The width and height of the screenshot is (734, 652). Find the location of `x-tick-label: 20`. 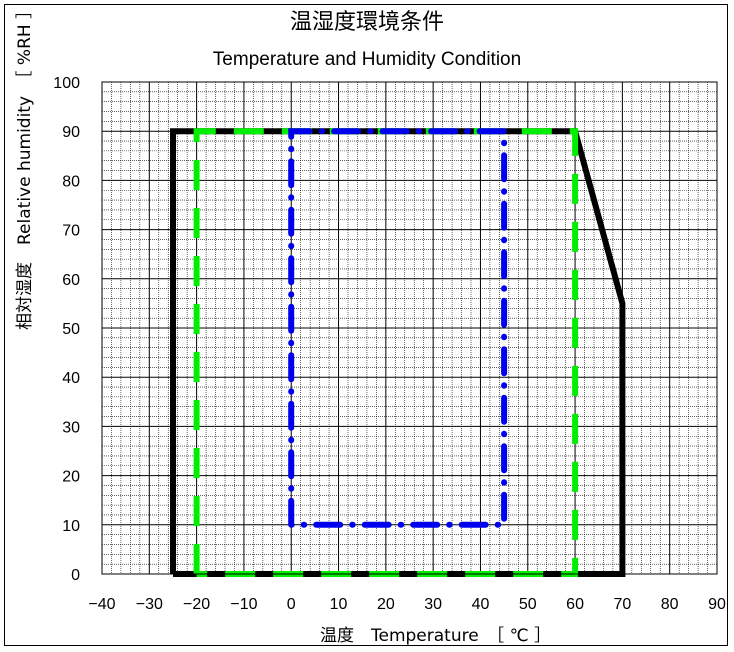

x-tick-label: 20 is located at coordinates (386, 604).